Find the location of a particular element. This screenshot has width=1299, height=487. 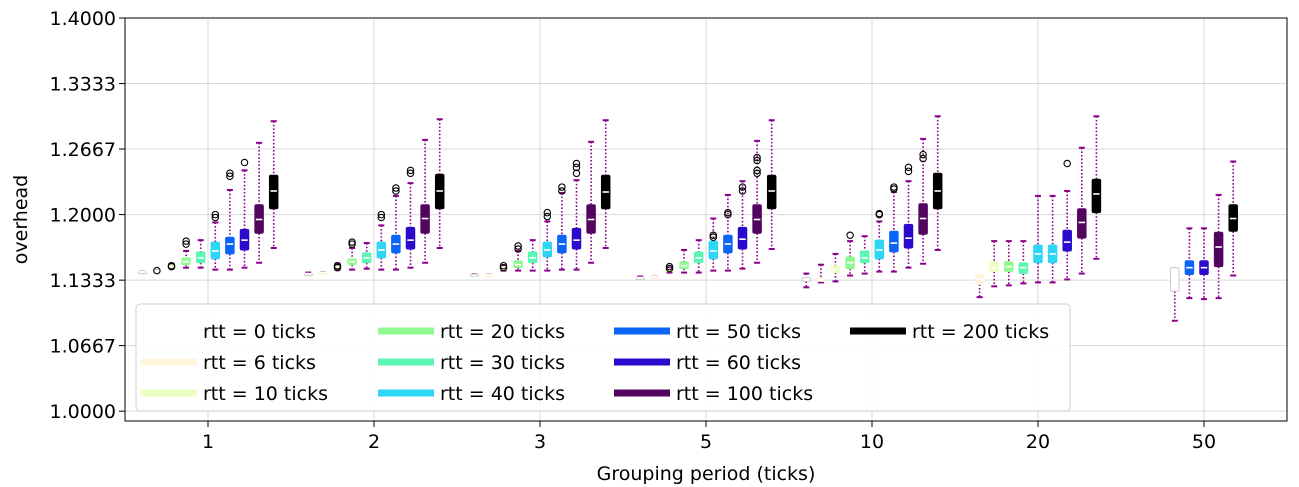

legend-item: rtt = 50 ticks is located at coordinates (707, 332).